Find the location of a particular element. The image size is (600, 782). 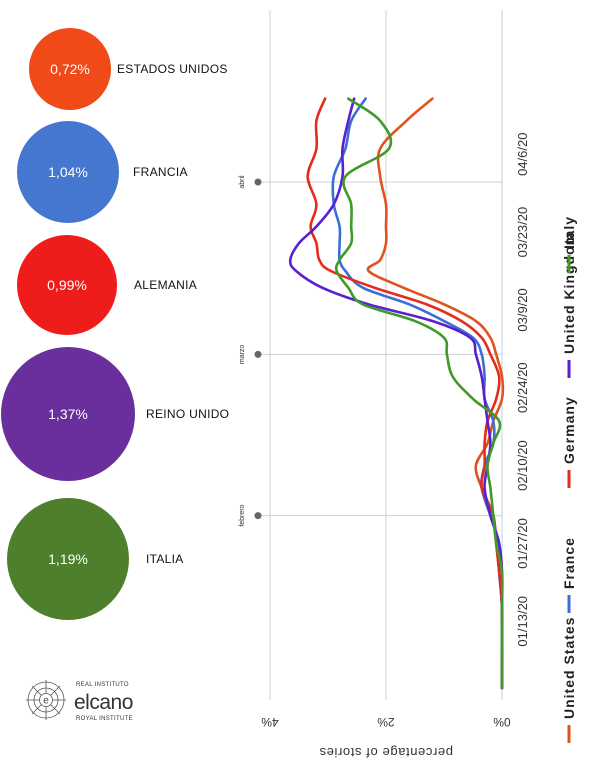

date-tick-label: 01/13/20 is located at coordinates (522, 621).